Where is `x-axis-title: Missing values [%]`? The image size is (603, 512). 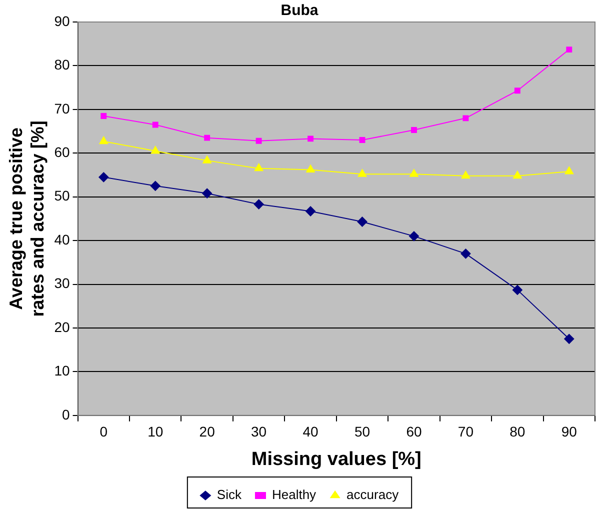 x-axis-title: Missing values [%] is located at coordinates (336, 459).